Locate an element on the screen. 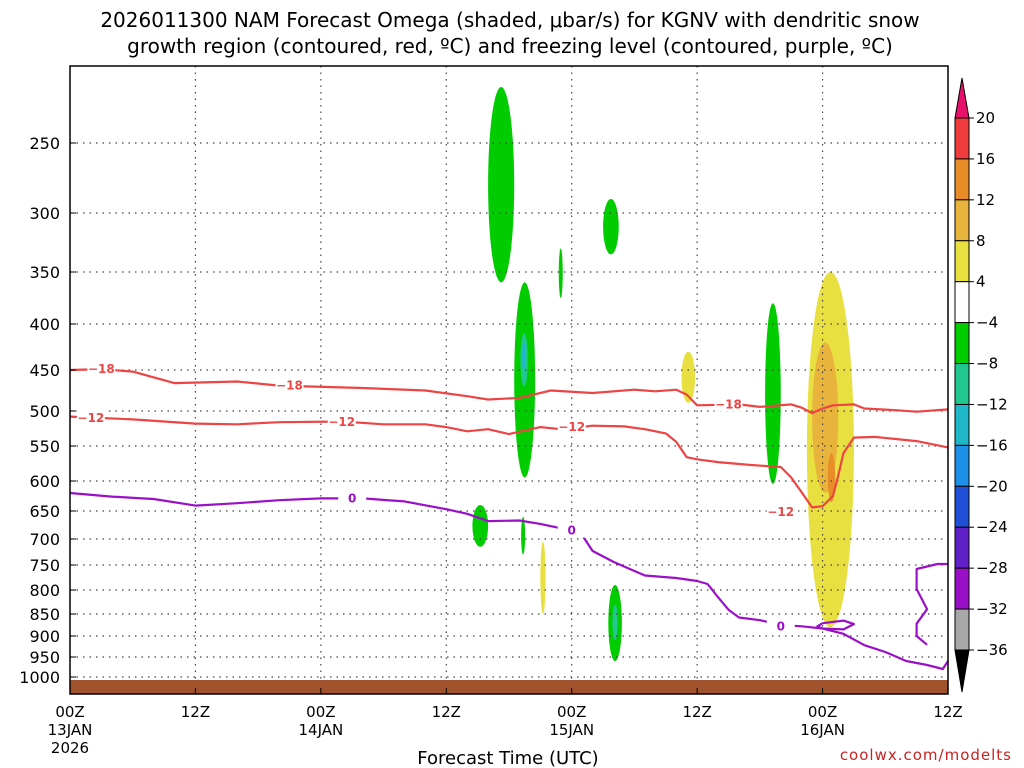 The height and width of the screenshot is (768, 1024). y-tick-label: 800 is located at coordinates (44, 590).